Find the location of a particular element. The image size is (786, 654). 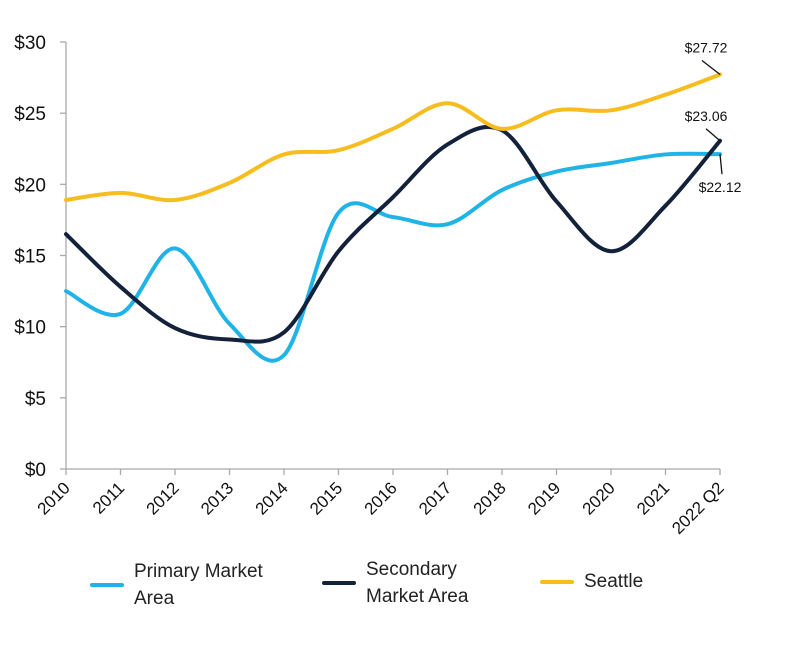

legend-swatch-seattle is located at coordinates (557, 581).